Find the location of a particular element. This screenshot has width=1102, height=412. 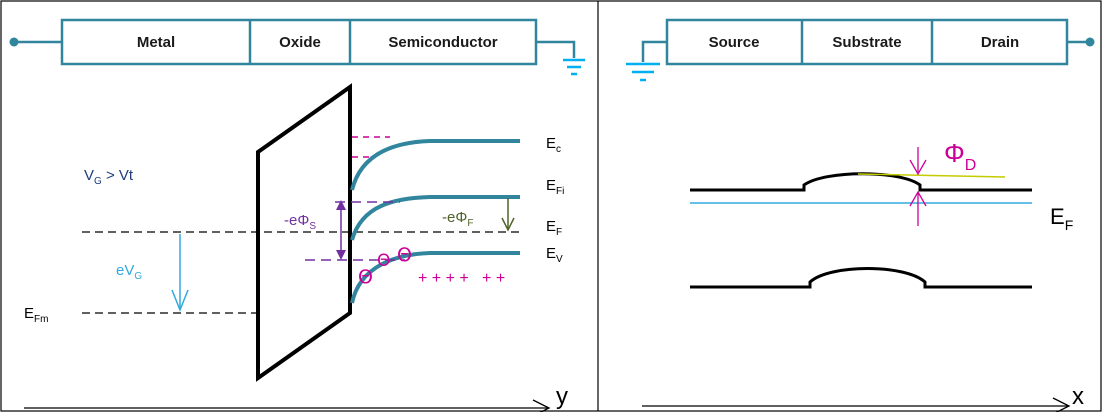

gate-voltage-arrow-head is located at coordinates (180, 301).